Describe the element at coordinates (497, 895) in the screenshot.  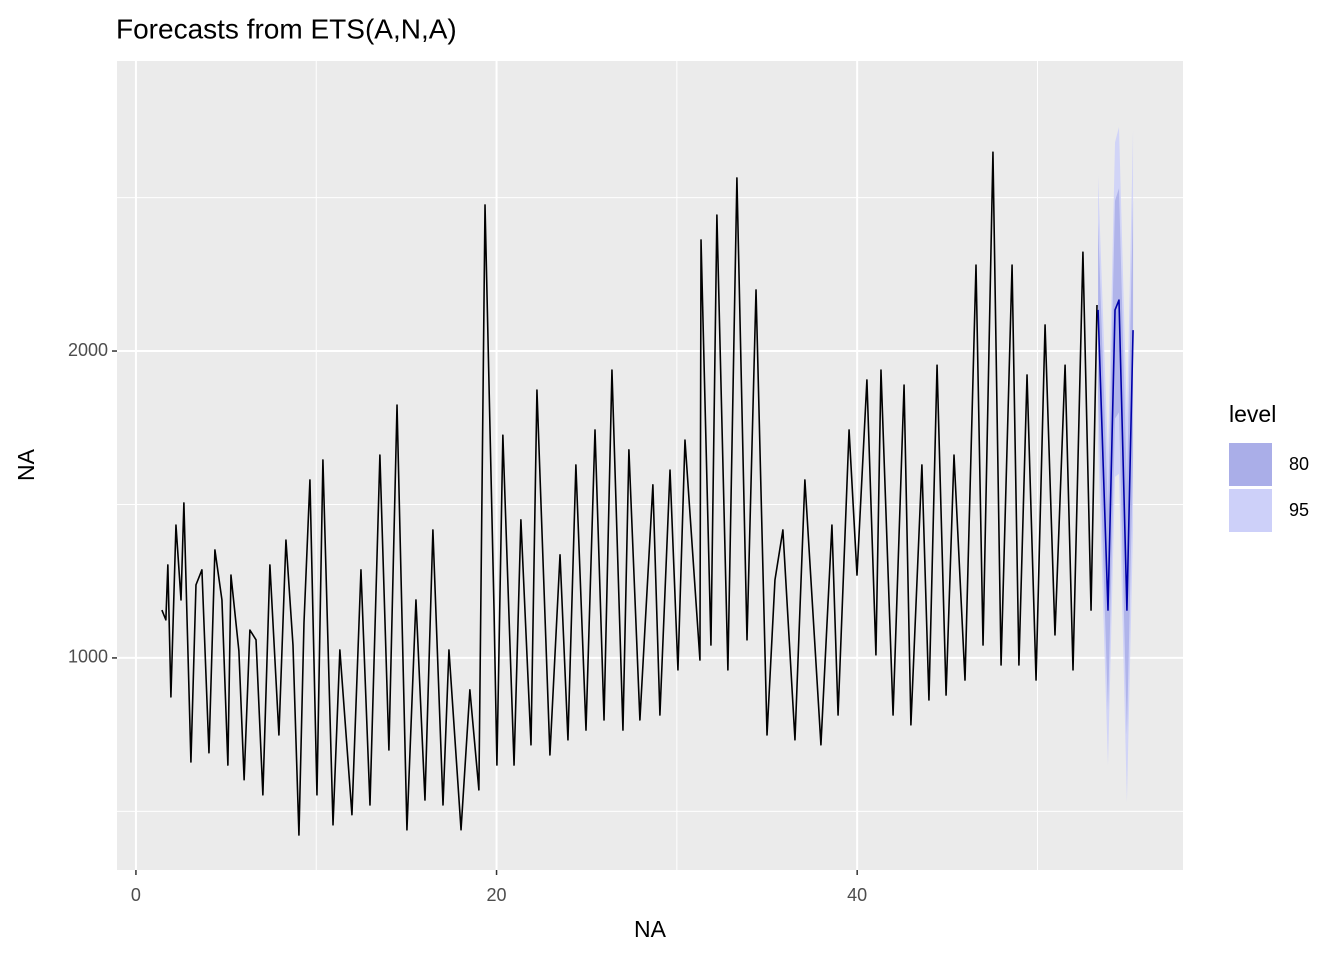
I see `x-tick-label: 20` at that location.